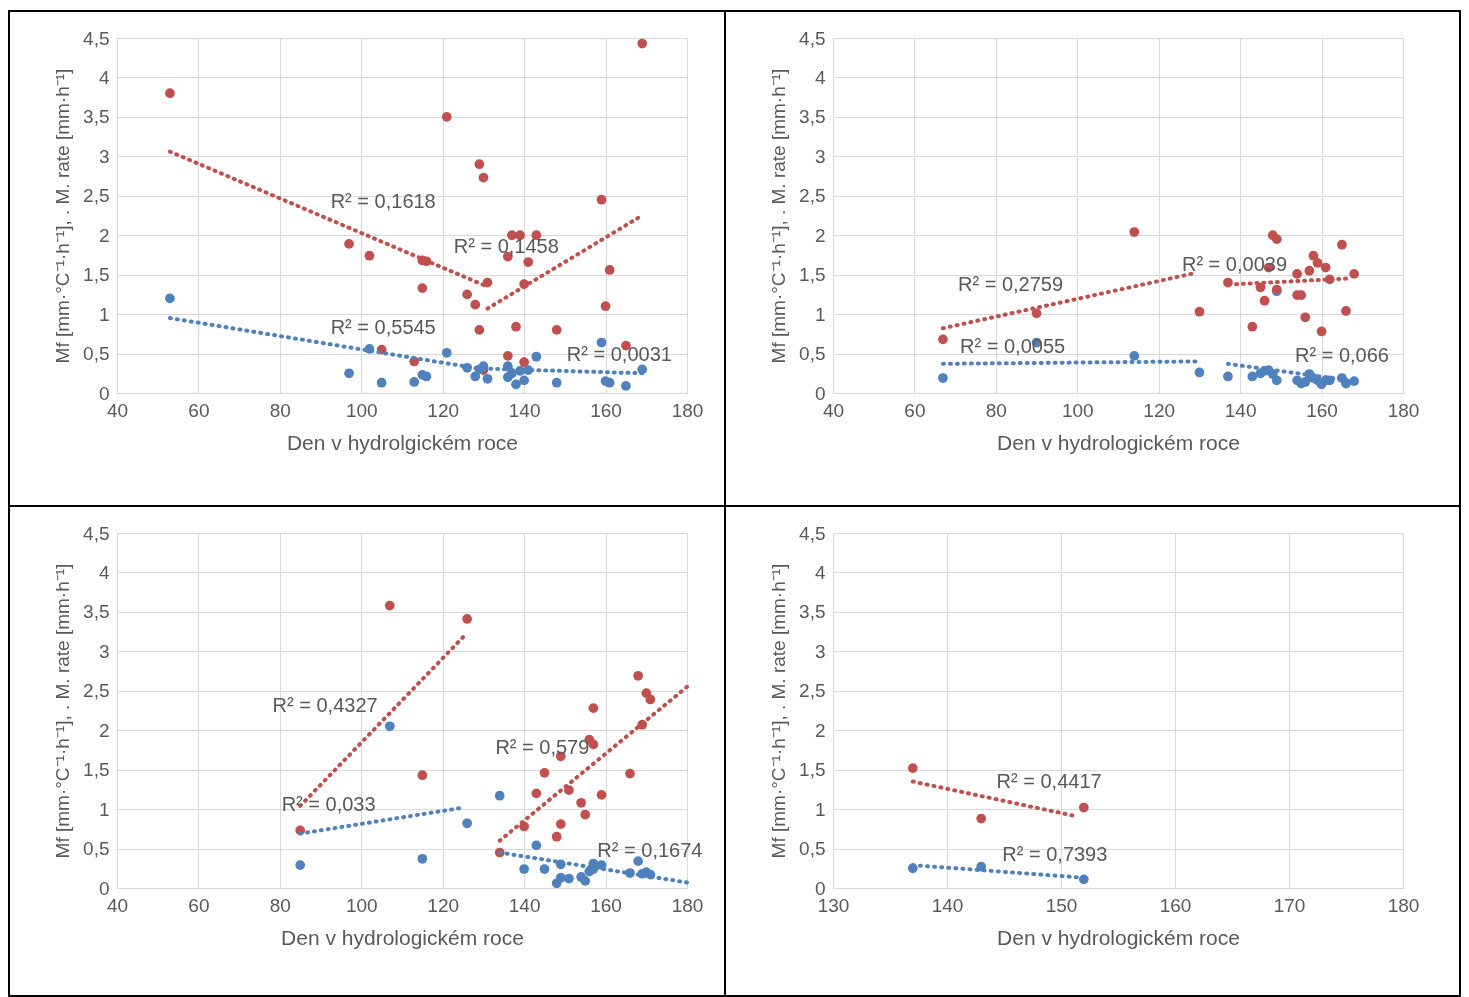  I want to click on series-label: R² = 0,7393, so click(1055, 854).